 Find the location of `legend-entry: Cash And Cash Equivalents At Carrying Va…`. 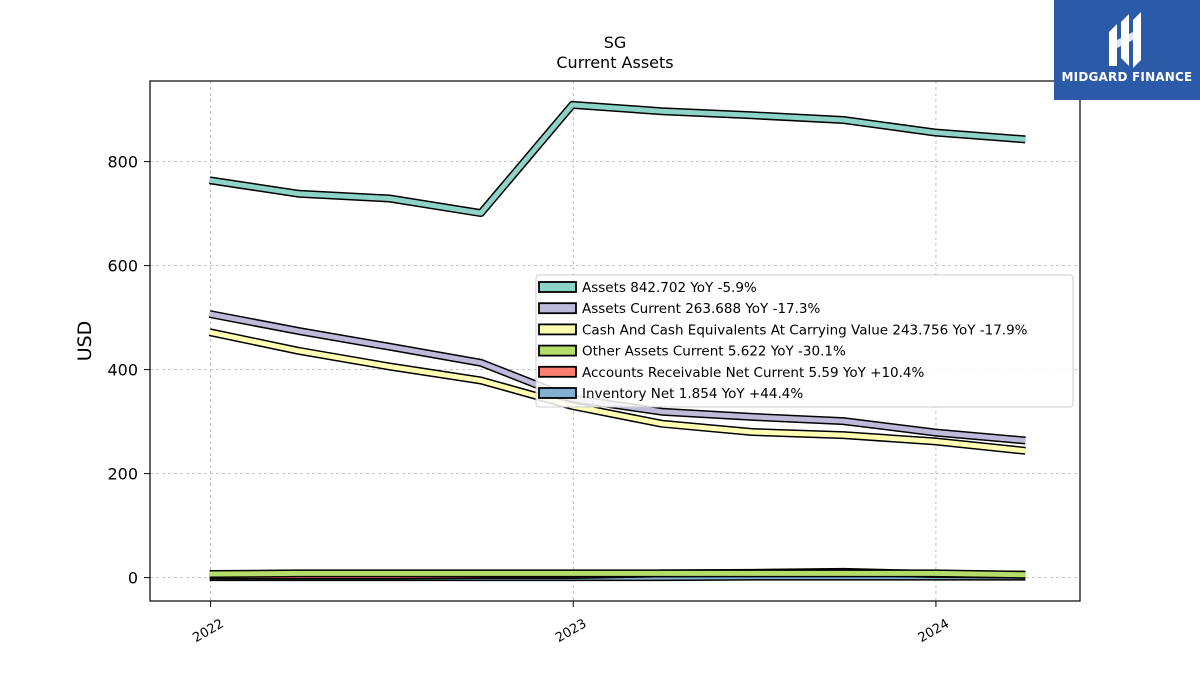

legend-entry: Cash And Cash Equivalents At Carrying Va… is located at coordinates (805, 330).